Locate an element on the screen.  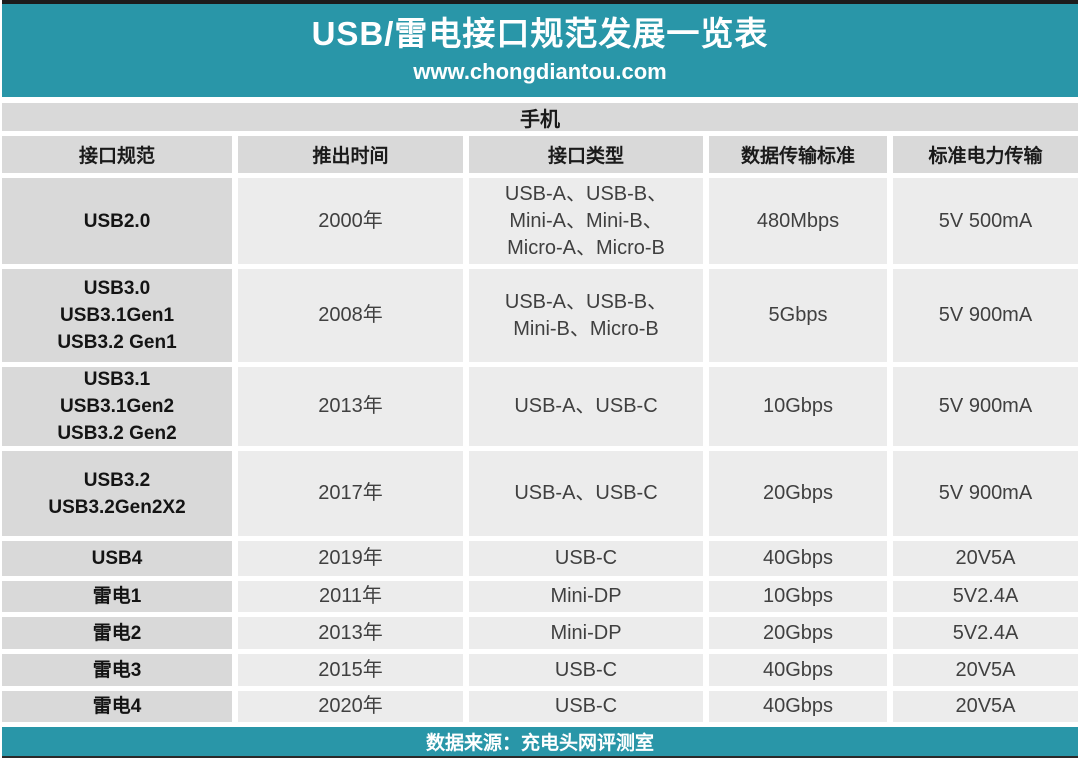
cell-spec: 雷电3 is located at coordinates (117, 670).